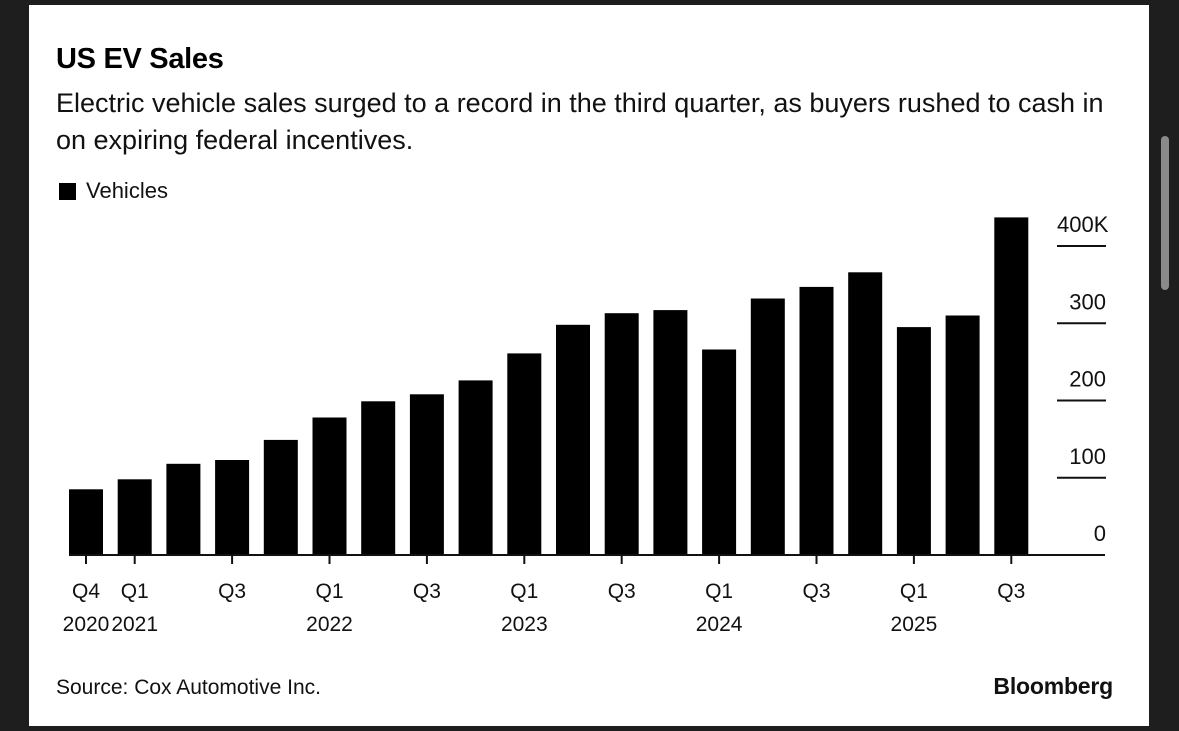 This screenshot has width=1179, height=731. What do you see at coordinates (329, 624) in the screenshot?
I see `x-tick-label-year: 2022` at bounding box center [329, 624].